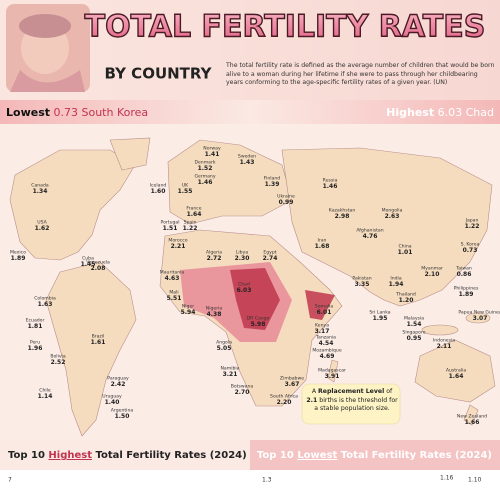 This screenshot has width=500, height=490. Describe the element at coordinates (177, 241) in the screenshot. I see `country-name: Morocco` at that location.